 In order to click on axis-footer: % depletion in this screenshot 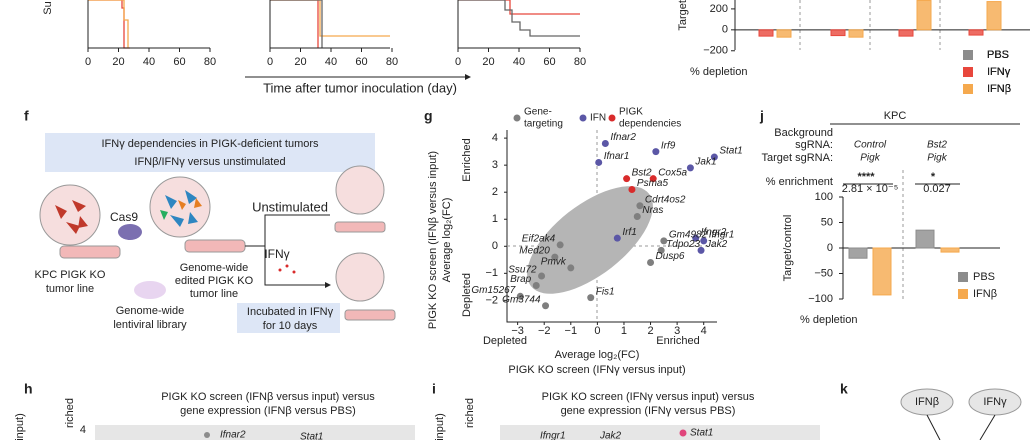, I will do `click(719, 72)`.